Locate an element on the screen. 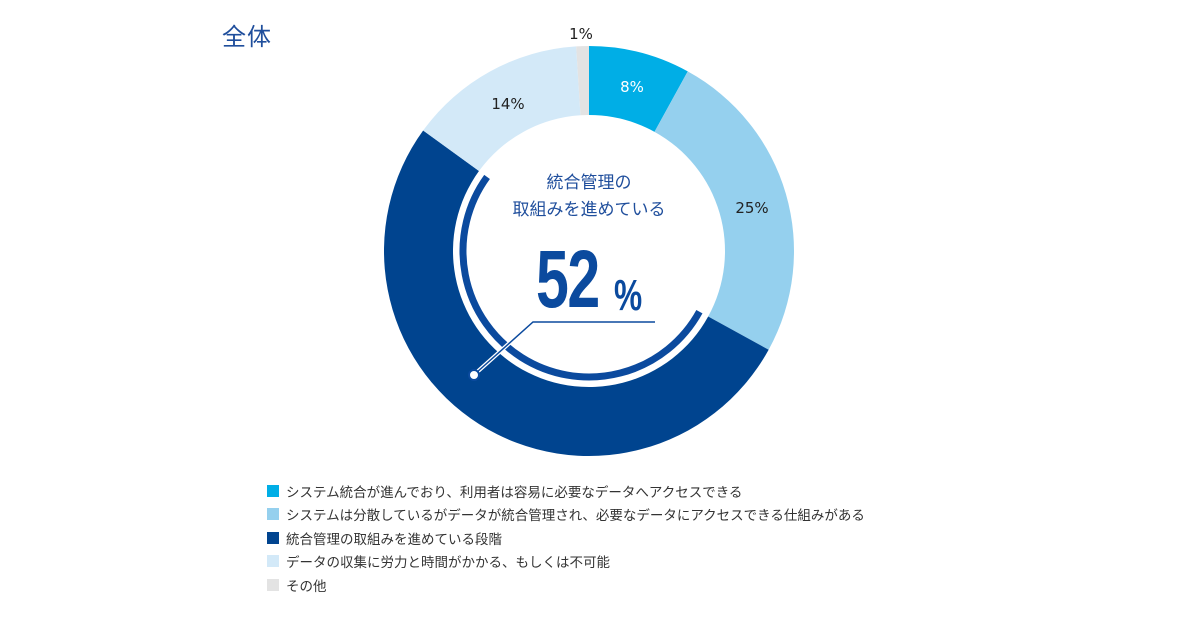  highlight-arc is located at coordinates (581, 277).